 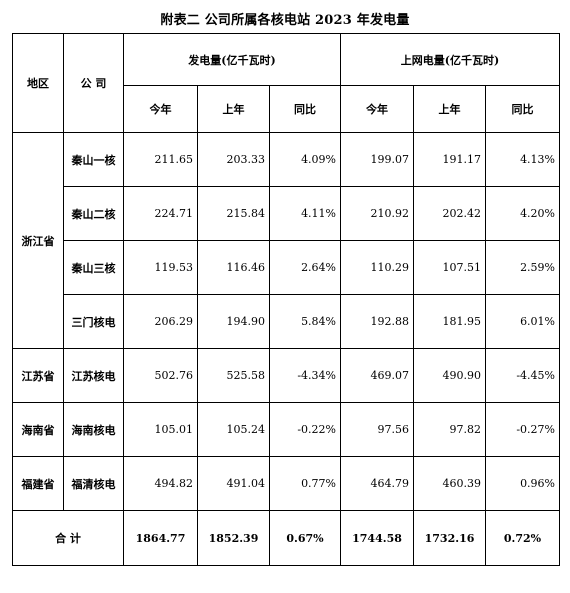 What do you see at coordinates (93, 213) in the screenshot?
I see `company-cell: 秦山二核` at bounding box center [93, 213].